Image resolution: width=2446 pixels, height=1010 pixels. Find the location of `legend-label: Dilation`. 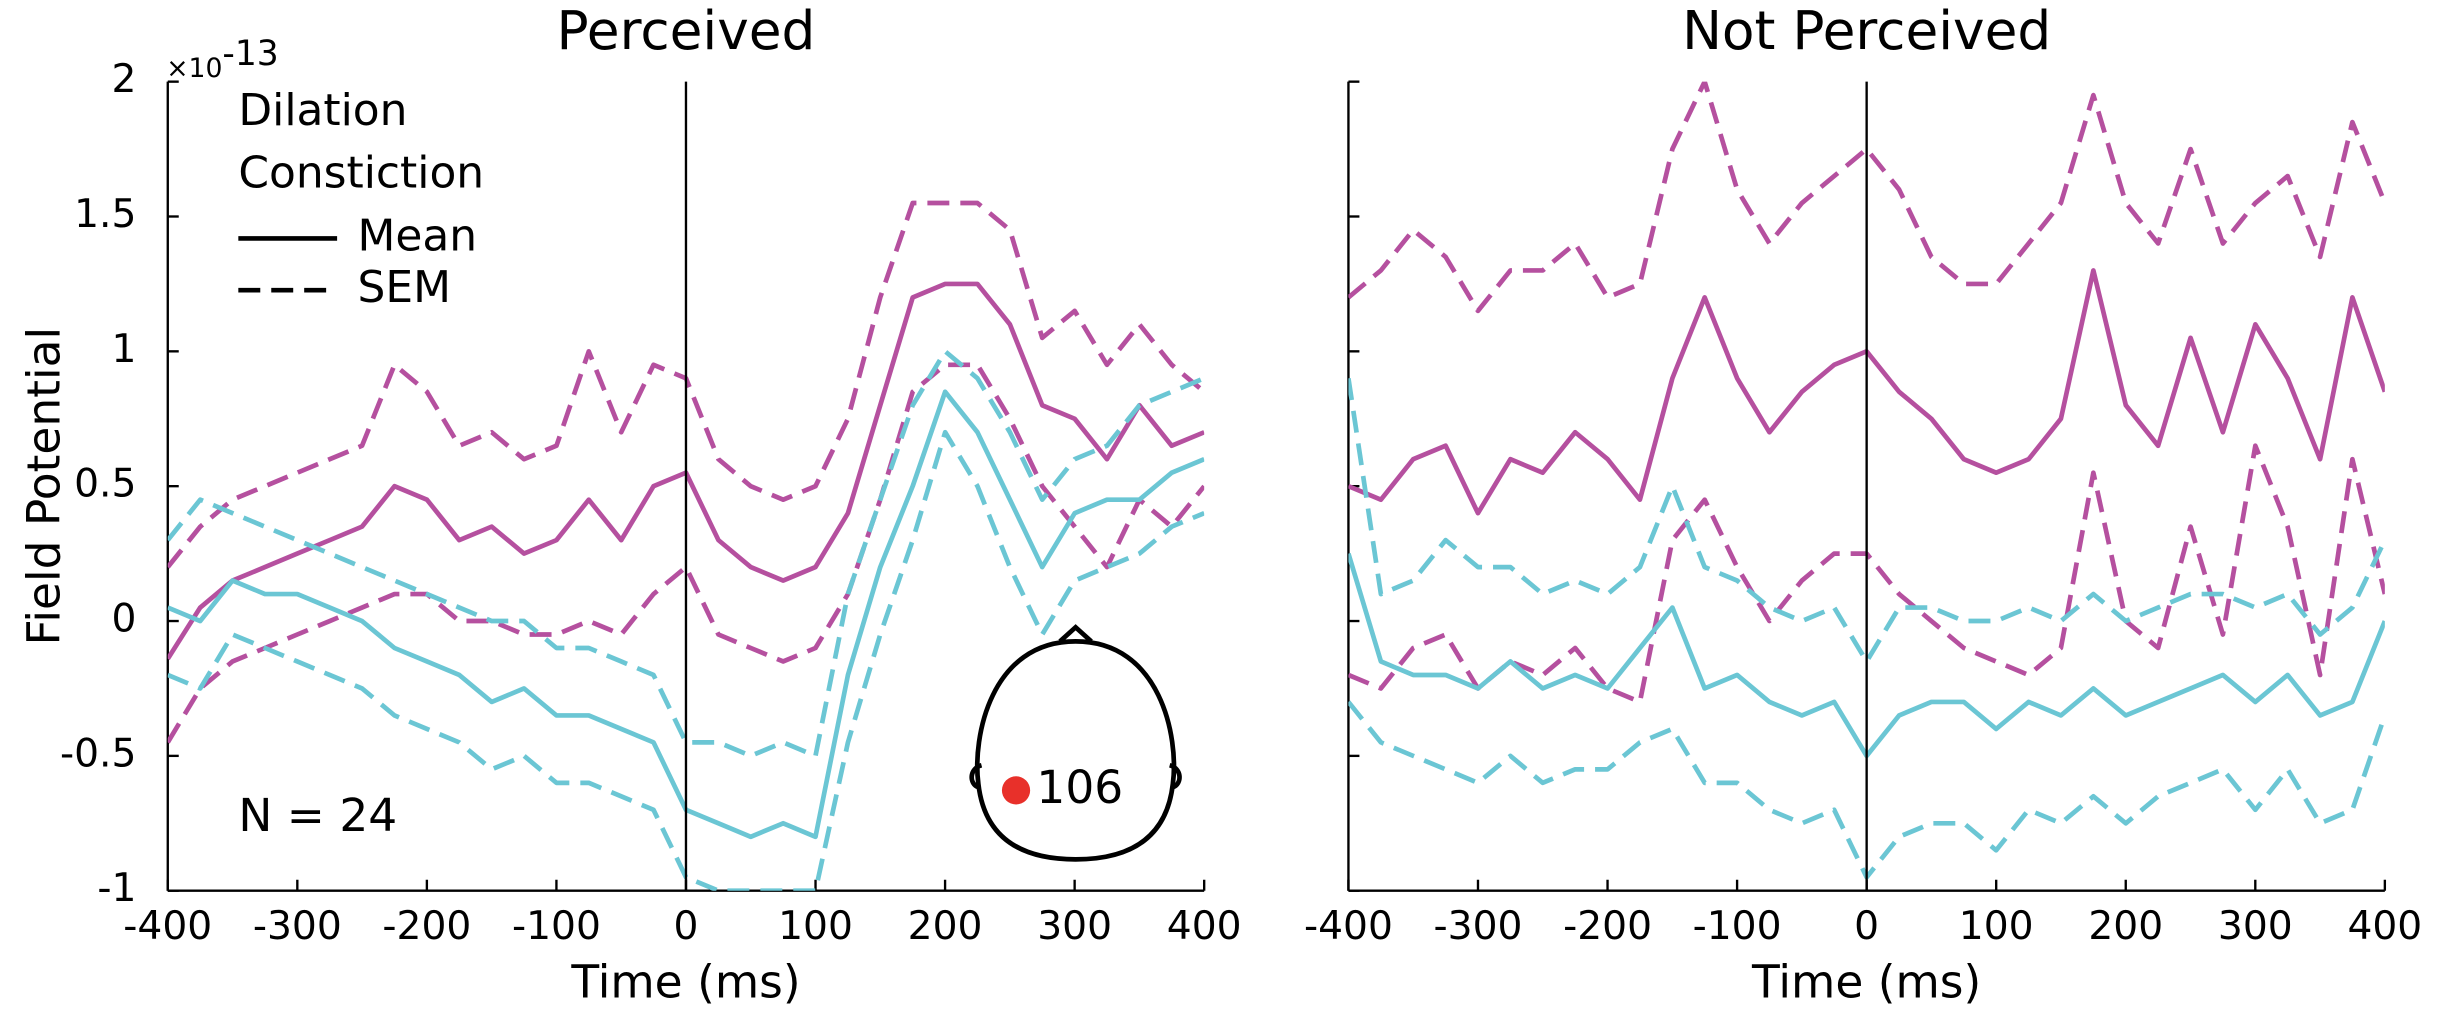

legend-label: Dilation is located at coordinates (322, 110).